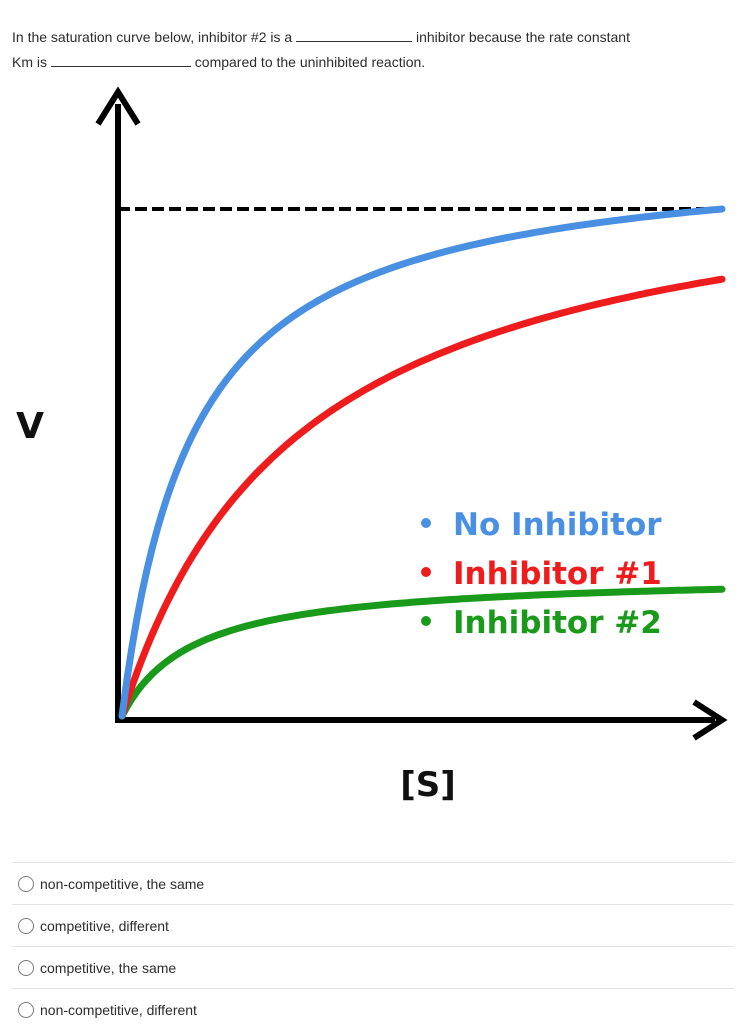  I want to click on question-part-3: Km is, so click(31, 62).